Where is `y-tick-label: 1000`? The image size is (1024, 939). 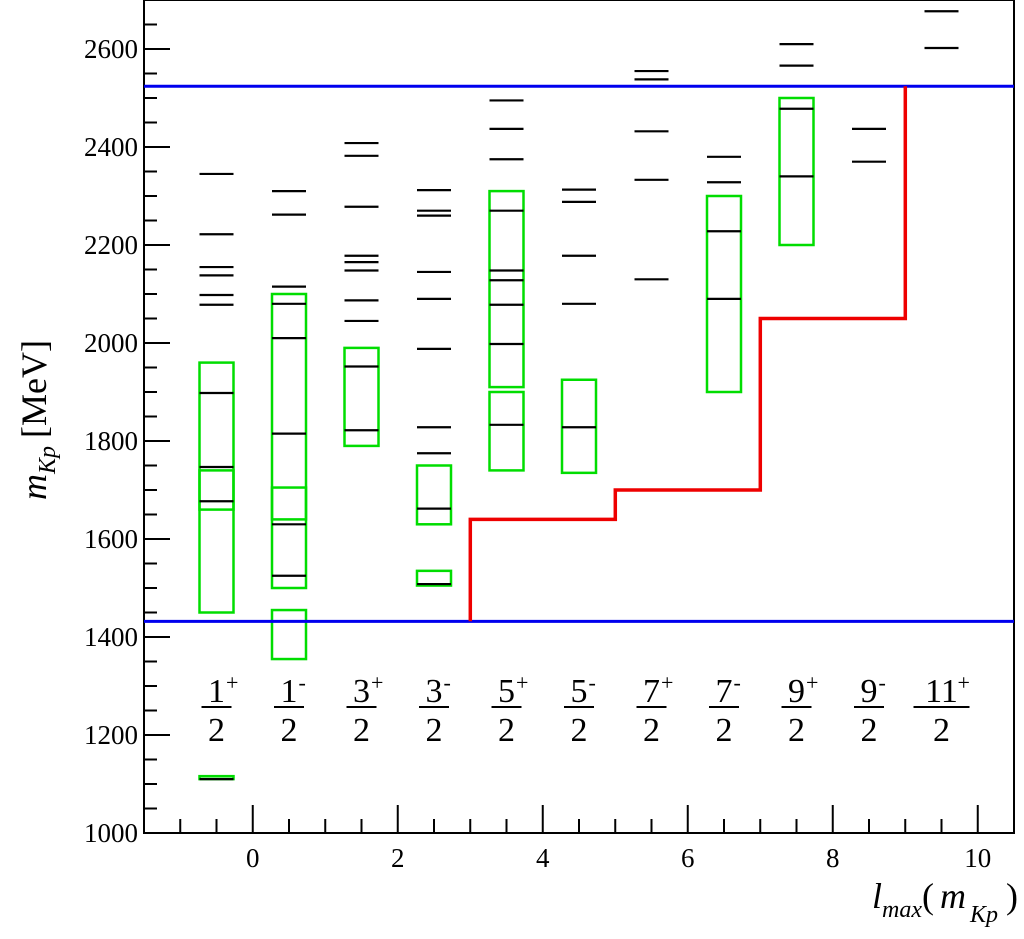
y-tick-label: 1000 is located at coordinates (111, 833).